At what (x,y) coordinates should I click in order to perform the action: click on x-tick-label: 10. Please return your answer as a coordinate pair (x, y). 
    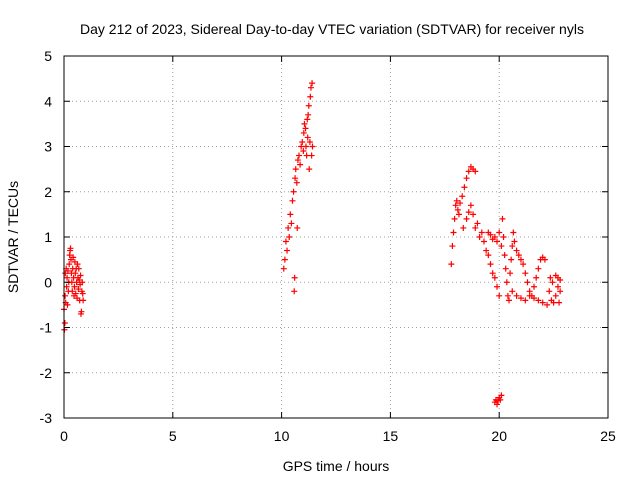
    Looking at the image, I should click on (282, 436).